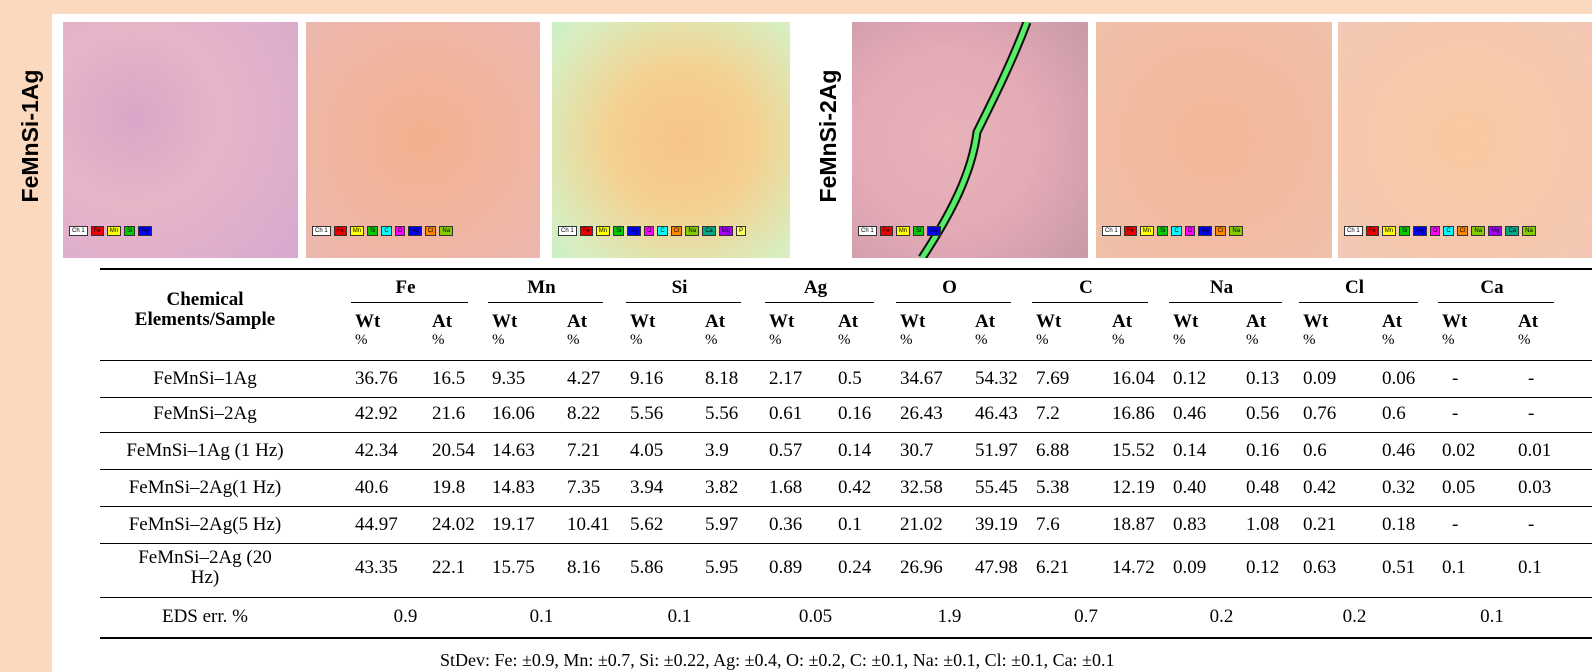  Describe the element at coordinates (205, 378) in the screenshot. I see `sample-name: FeMnSi–1Ag` at that location.